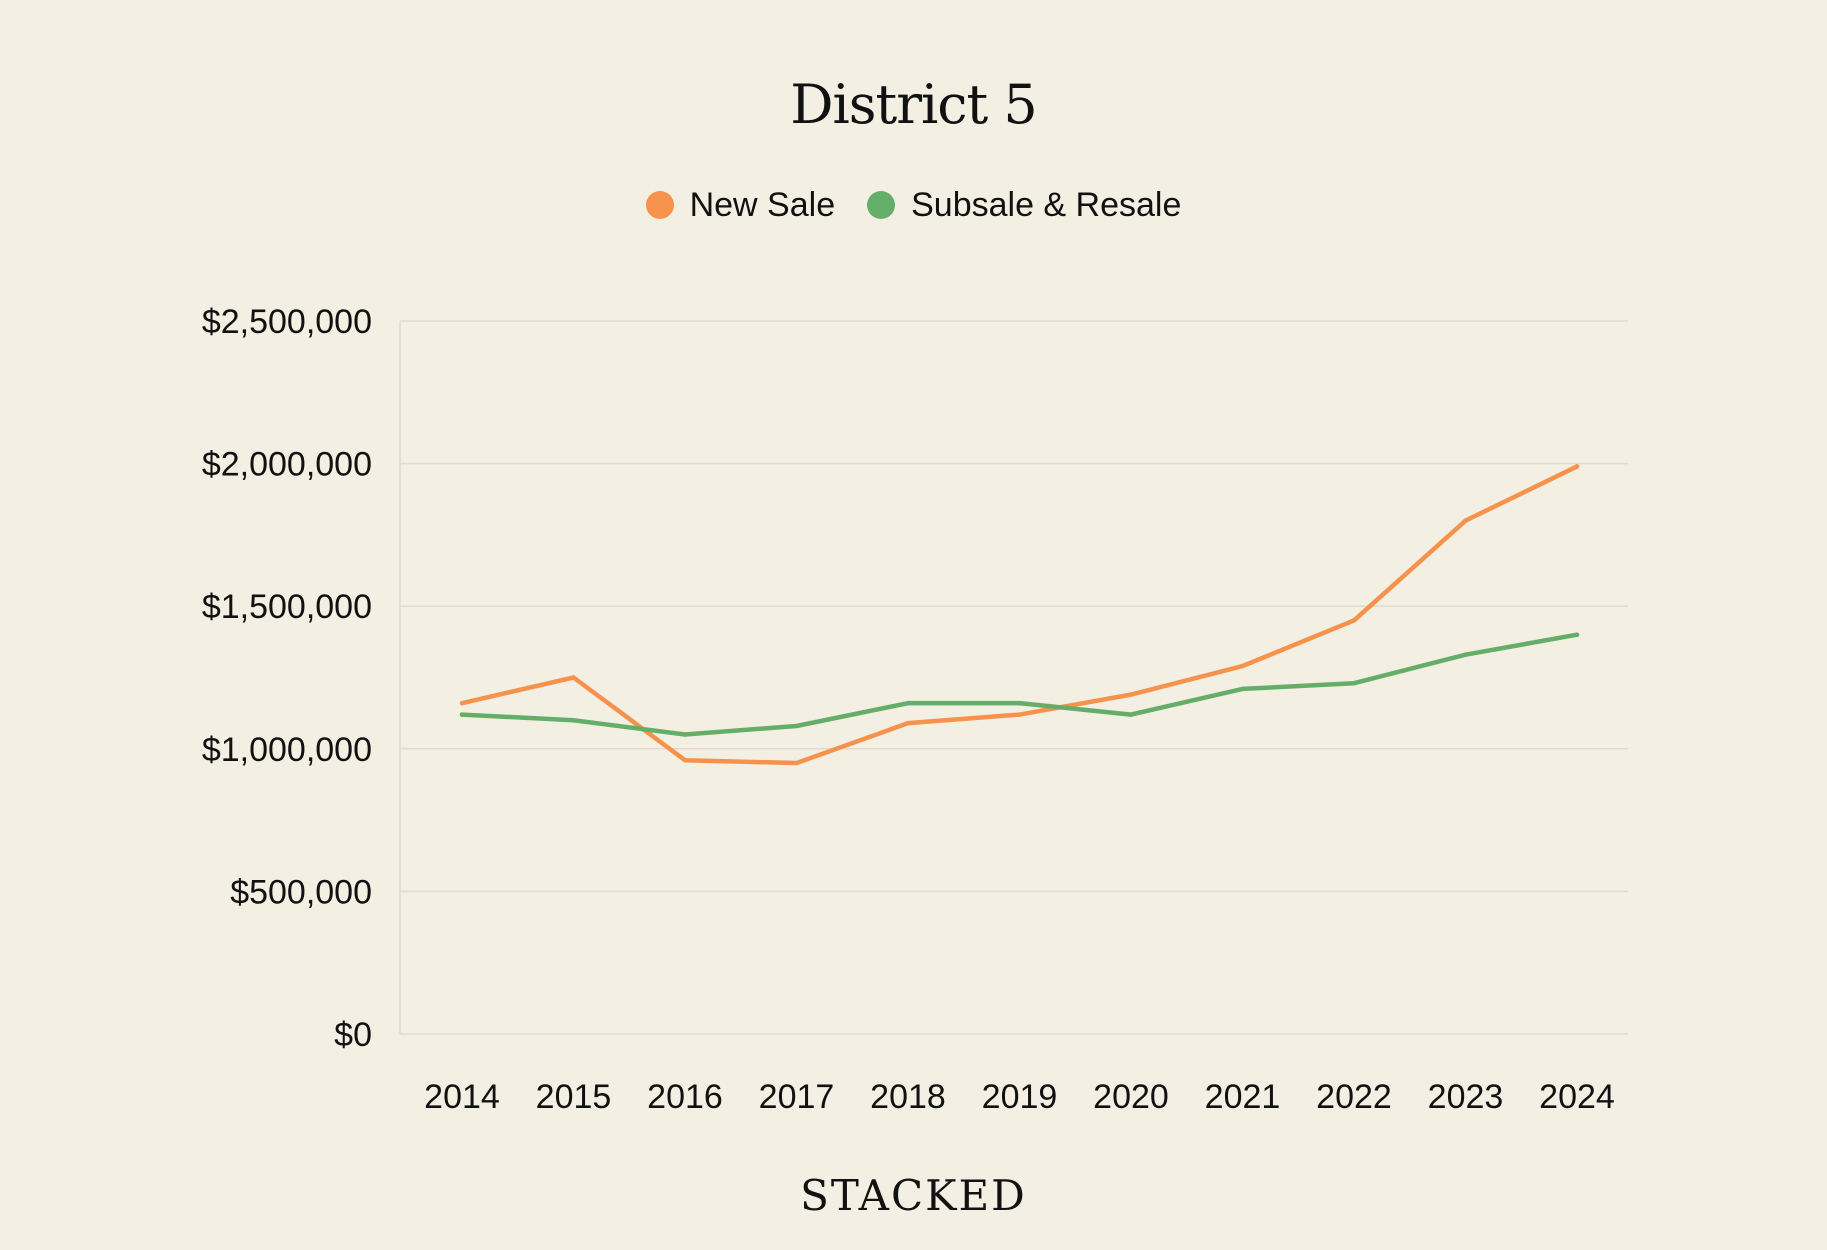 This screenshot has height=1250, width=1827. I want to click on x-tick-label: 2014, so click(462, 1097).